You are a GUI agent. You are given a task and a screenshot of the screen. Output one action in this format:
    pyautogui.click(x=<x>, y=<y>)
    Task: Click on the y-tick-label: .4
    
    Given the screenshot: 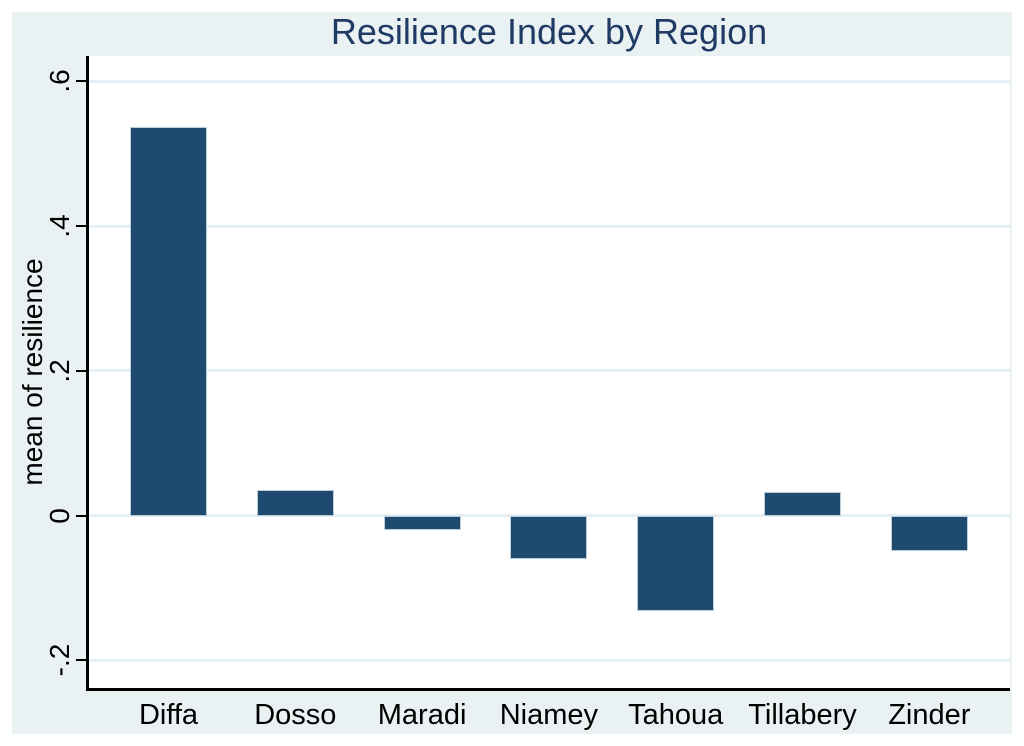 What is the action you would take?
    pyautogui.click(x=59, y=226)
    